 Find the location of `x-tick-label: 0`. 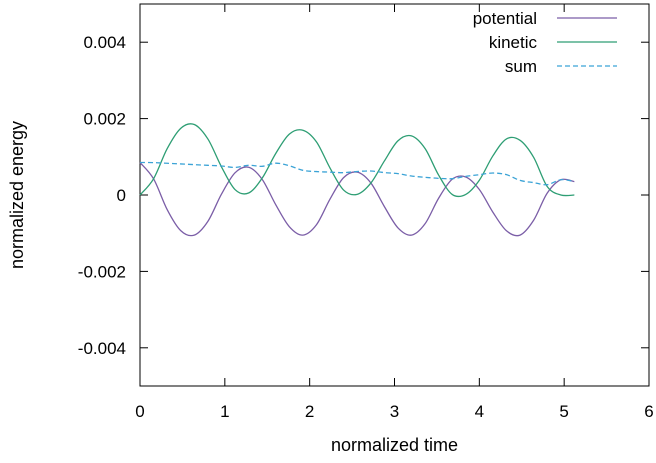

x-tick-label: 0 is located at coordinates (139, 411).